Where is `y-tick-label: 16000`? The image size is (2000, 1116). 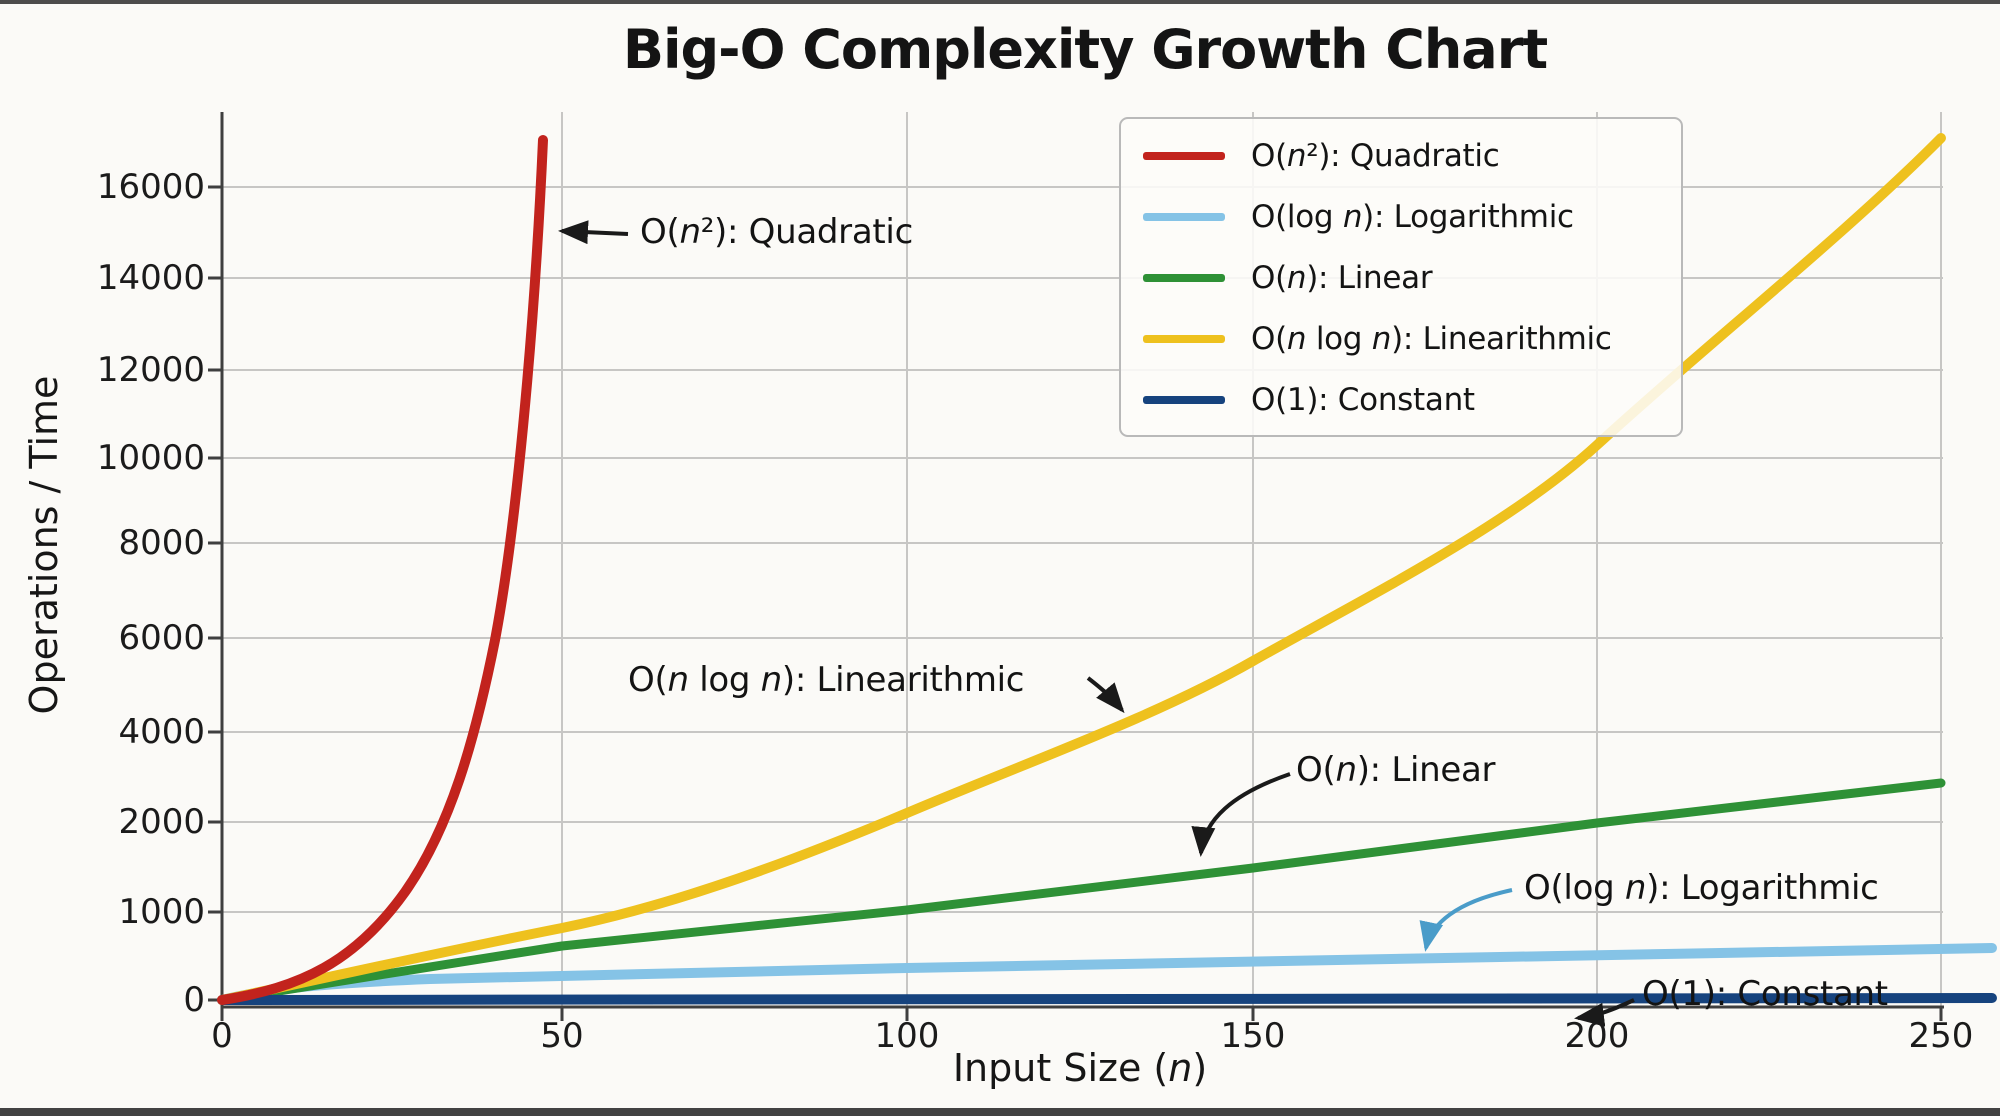
y-tick-label: 16000 is located at coordinates (150, 187).